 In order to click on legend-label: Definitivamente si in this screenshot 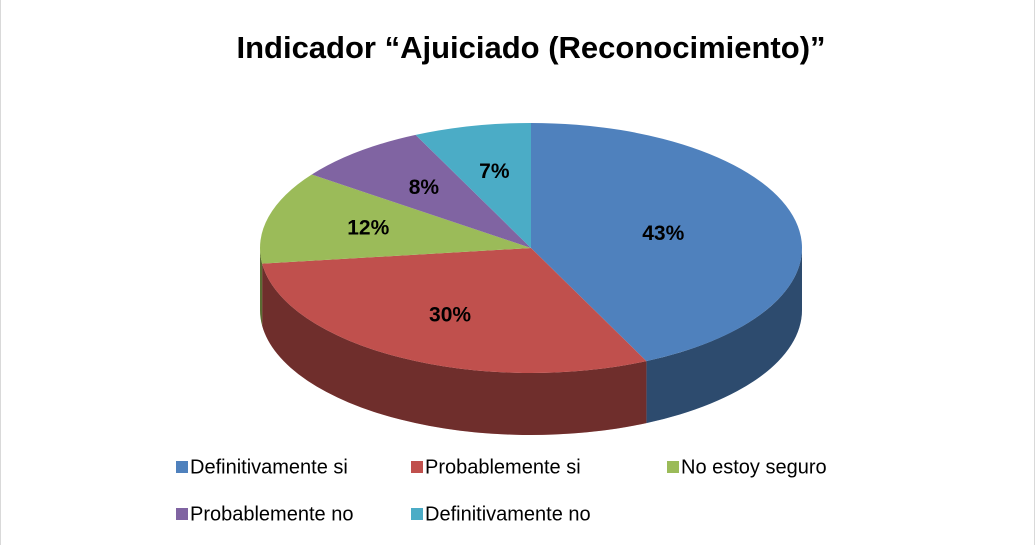, I will do `click(269, 467)`.